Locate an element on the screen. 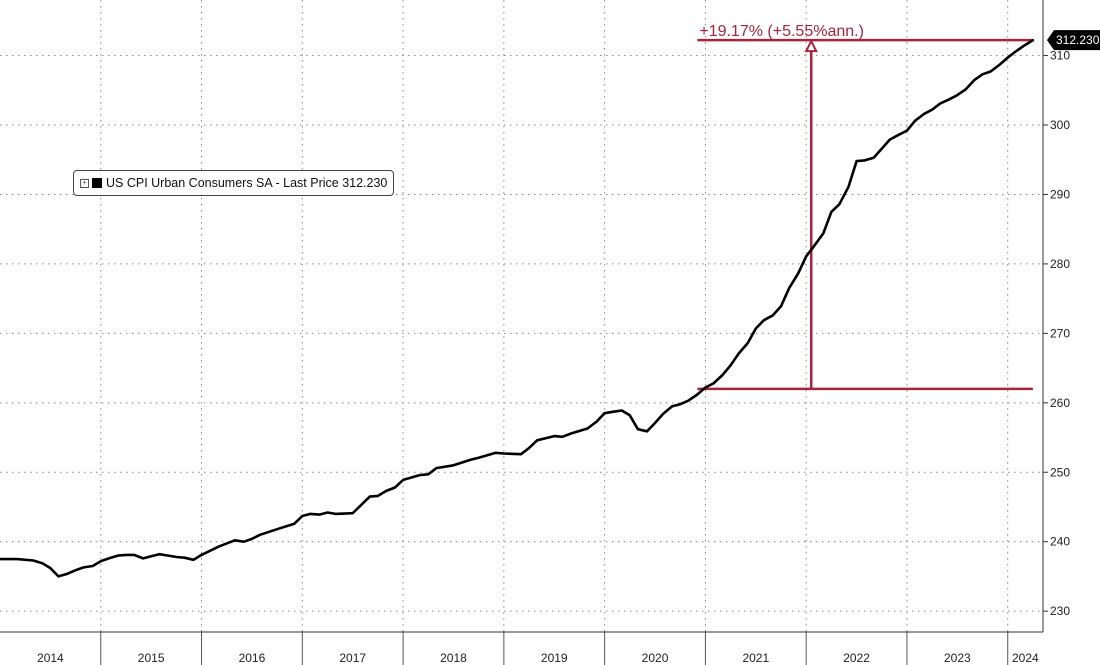 The width and height of the screenshot is (1100, 665). x-tick-label: 2015 is located at coordinates (151, 658).